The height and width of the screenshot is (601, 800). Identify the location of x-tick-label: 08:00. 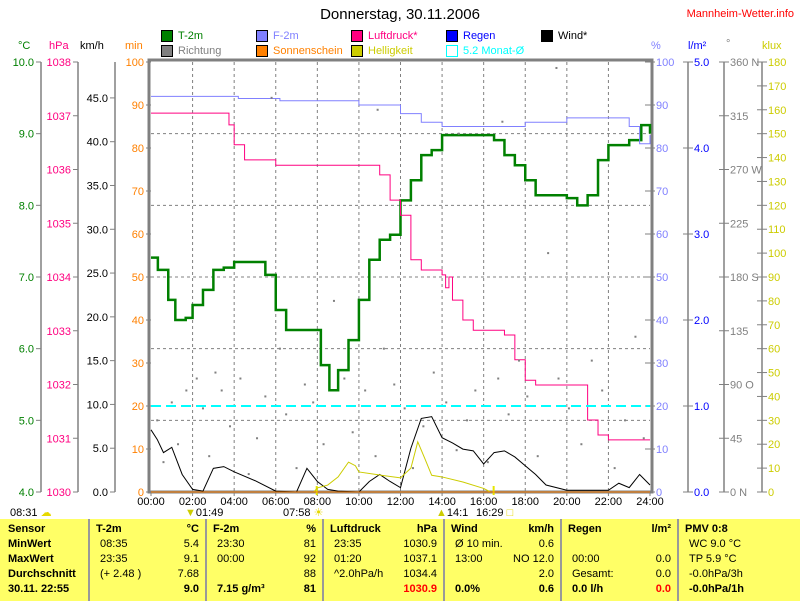
(318, 502).